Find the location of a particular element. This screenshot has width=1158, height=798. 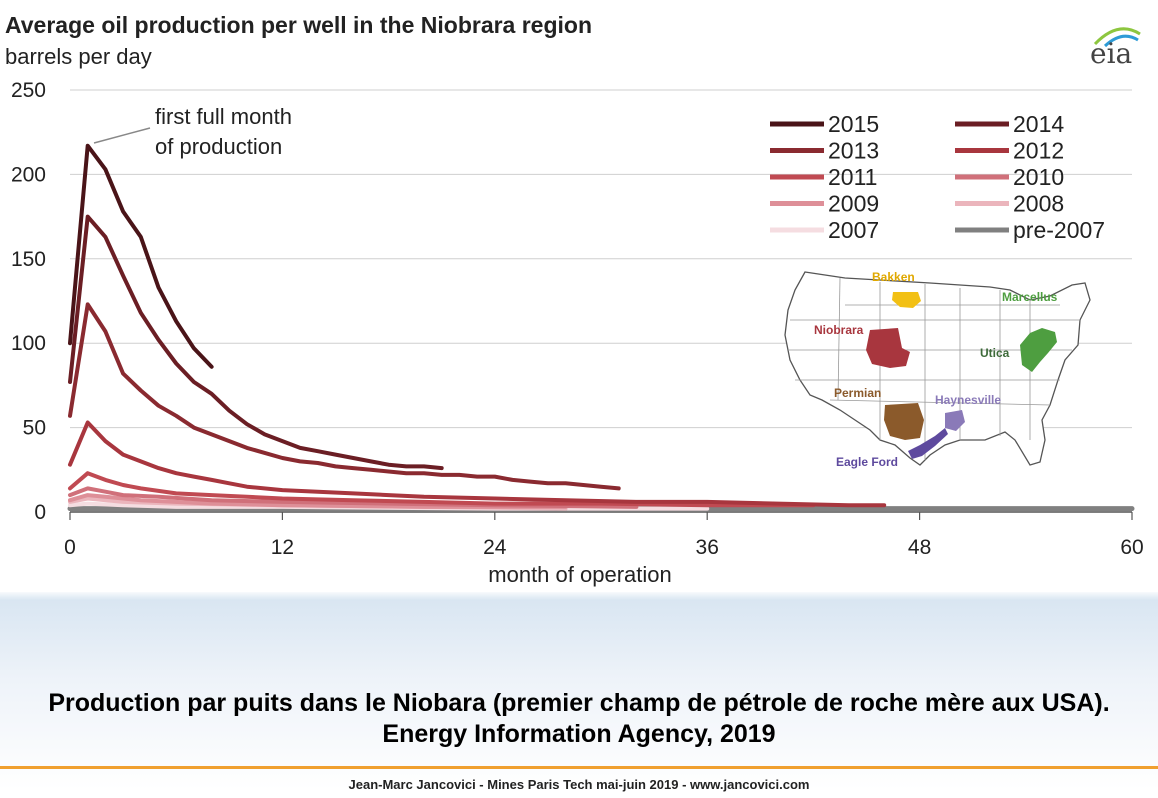

series-line-2013 is located at coordinates (344, 396).